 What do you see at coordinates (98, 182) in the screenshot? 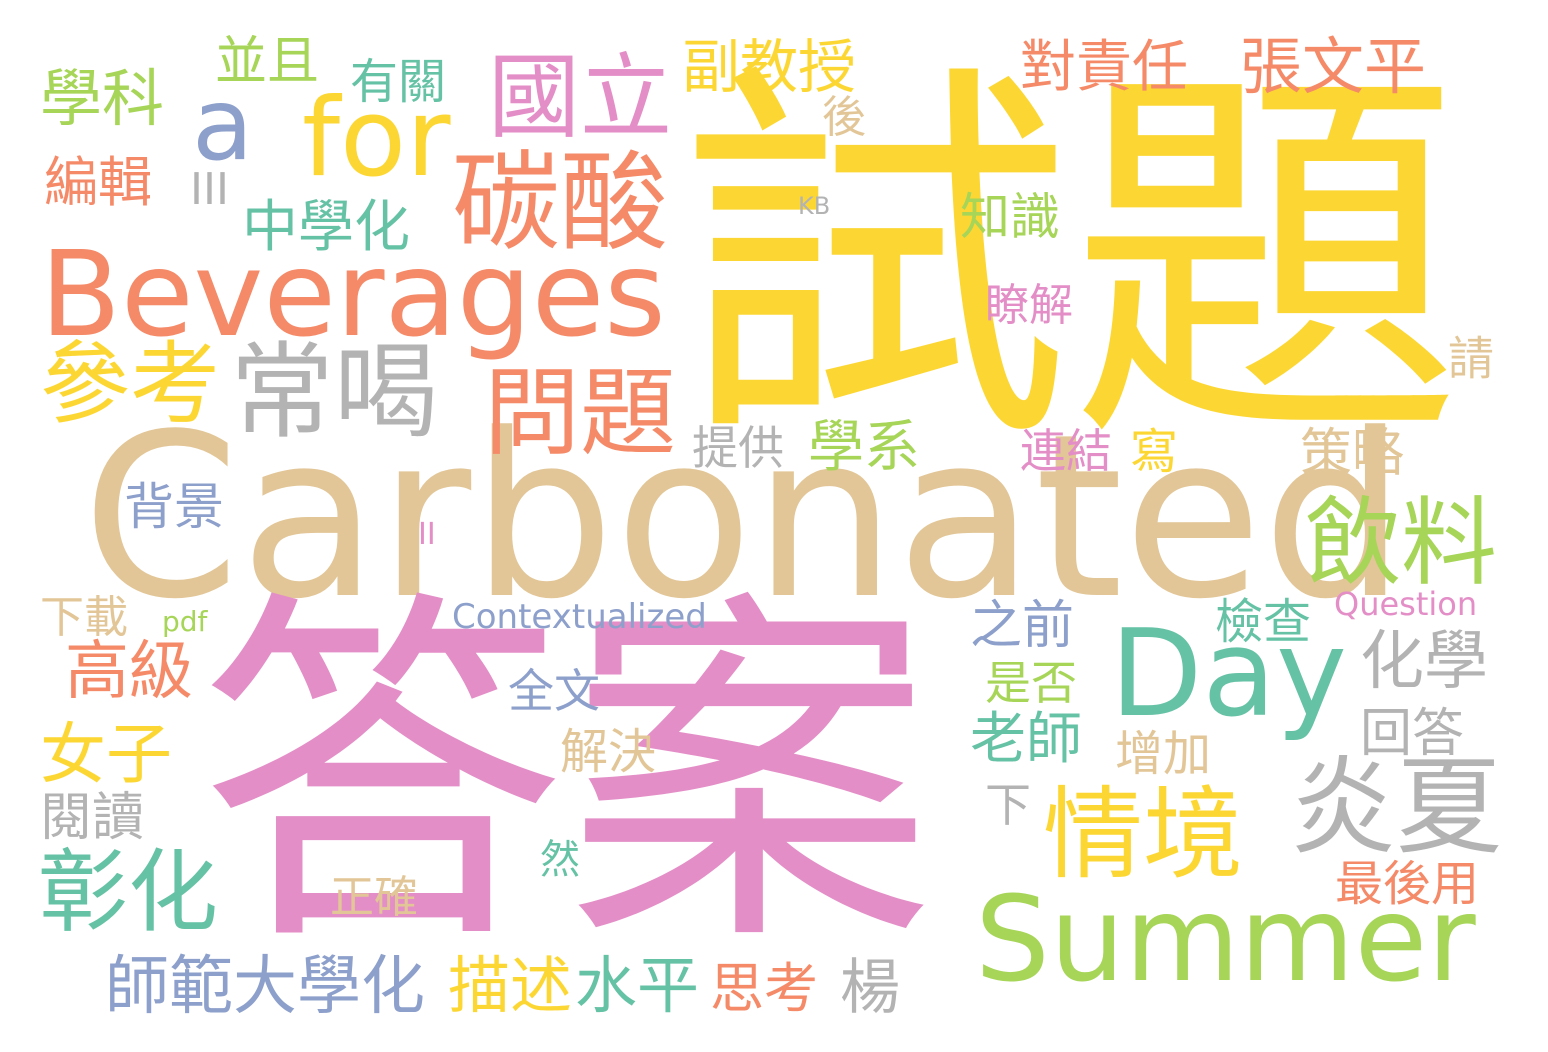
I see `word-bianji: 編輯` at bounding box center [98, 182].